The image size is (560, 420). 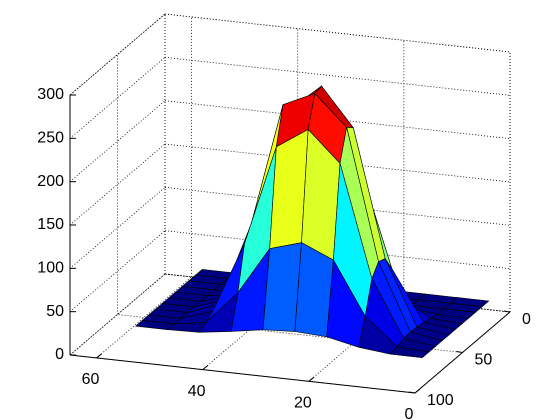 I want to click on z-tick-label: 250, so click(x=50, y=138).